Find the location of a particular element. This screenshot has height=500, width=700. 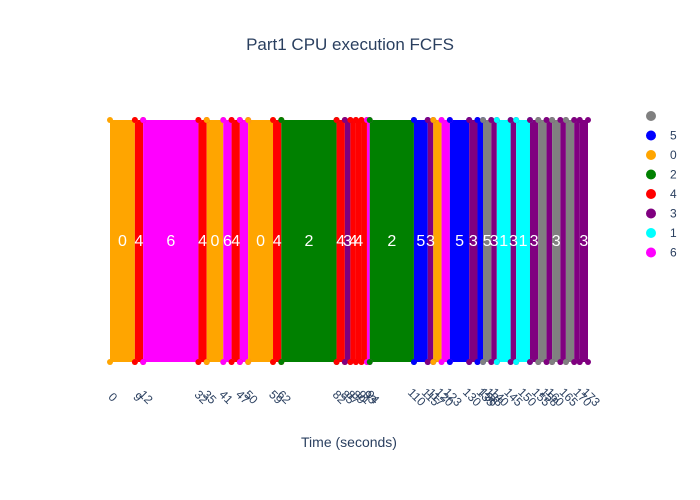

legend-label: 2 is located at coordinates (673, 175).